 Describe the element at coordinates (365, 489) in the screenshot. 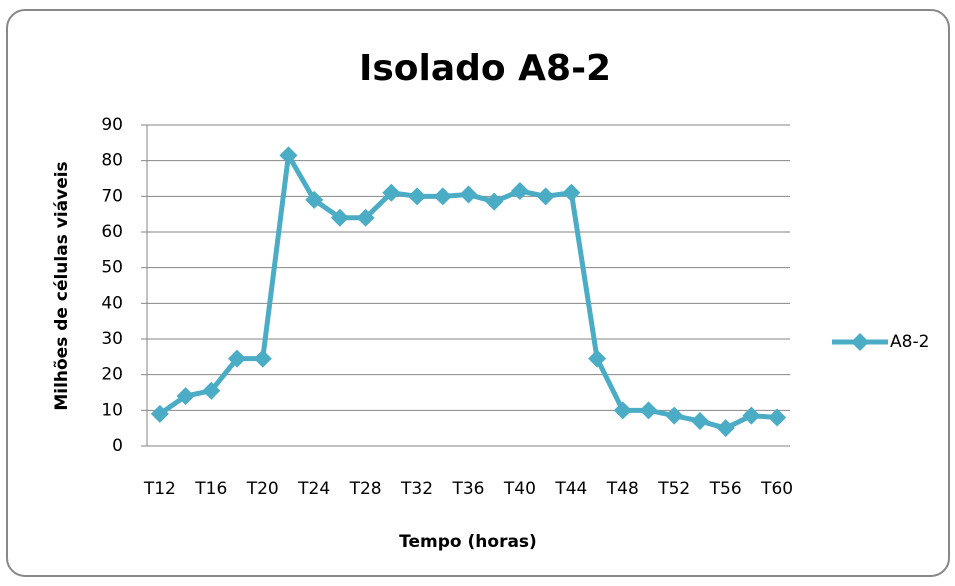

I see `x-tick-label: T28` at that location.